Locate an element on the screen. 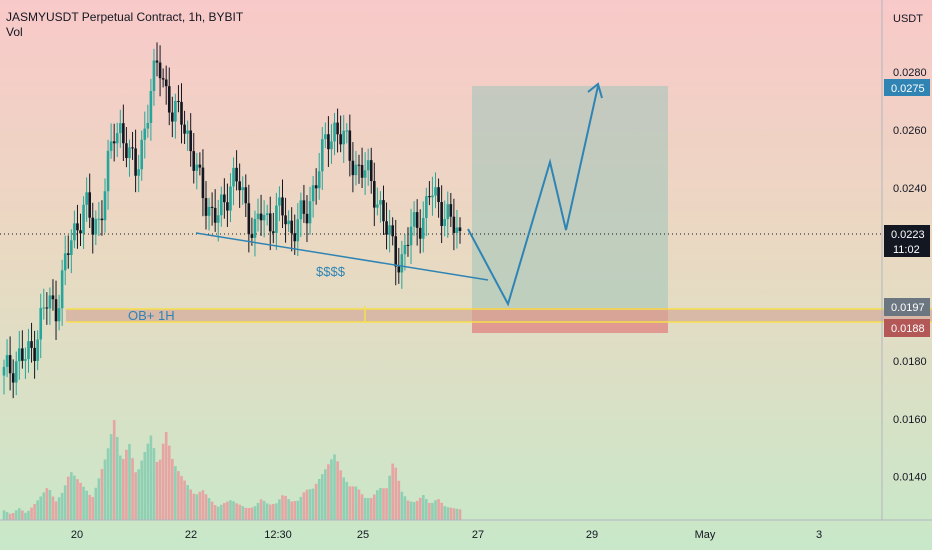 The width and height of the screenshot is (932, 550). volume-indicator-label: Vol is located at coordinates (14, 32).